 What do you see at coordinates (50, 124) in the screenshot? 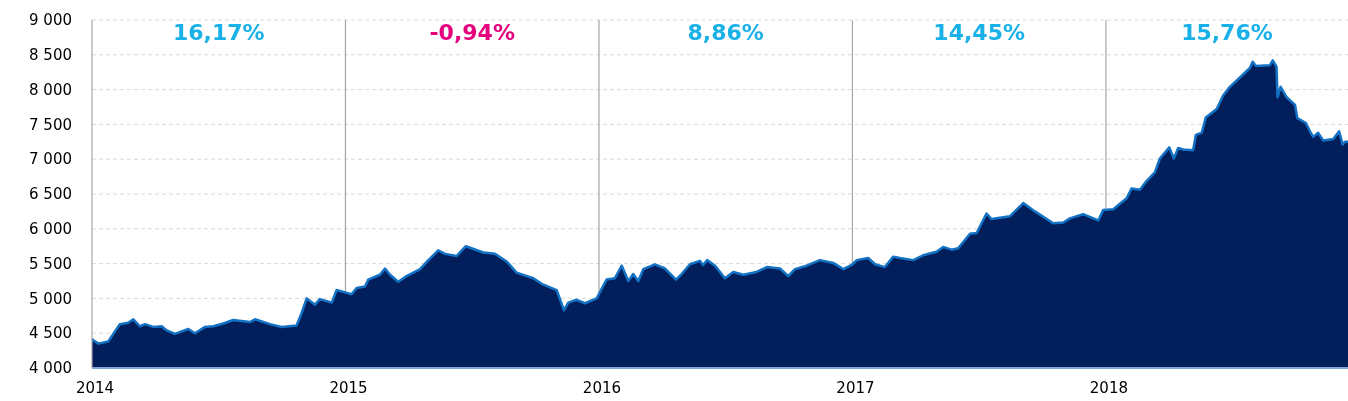
I see `y-tick-label: 7 500` at bounding box center [50, 124].